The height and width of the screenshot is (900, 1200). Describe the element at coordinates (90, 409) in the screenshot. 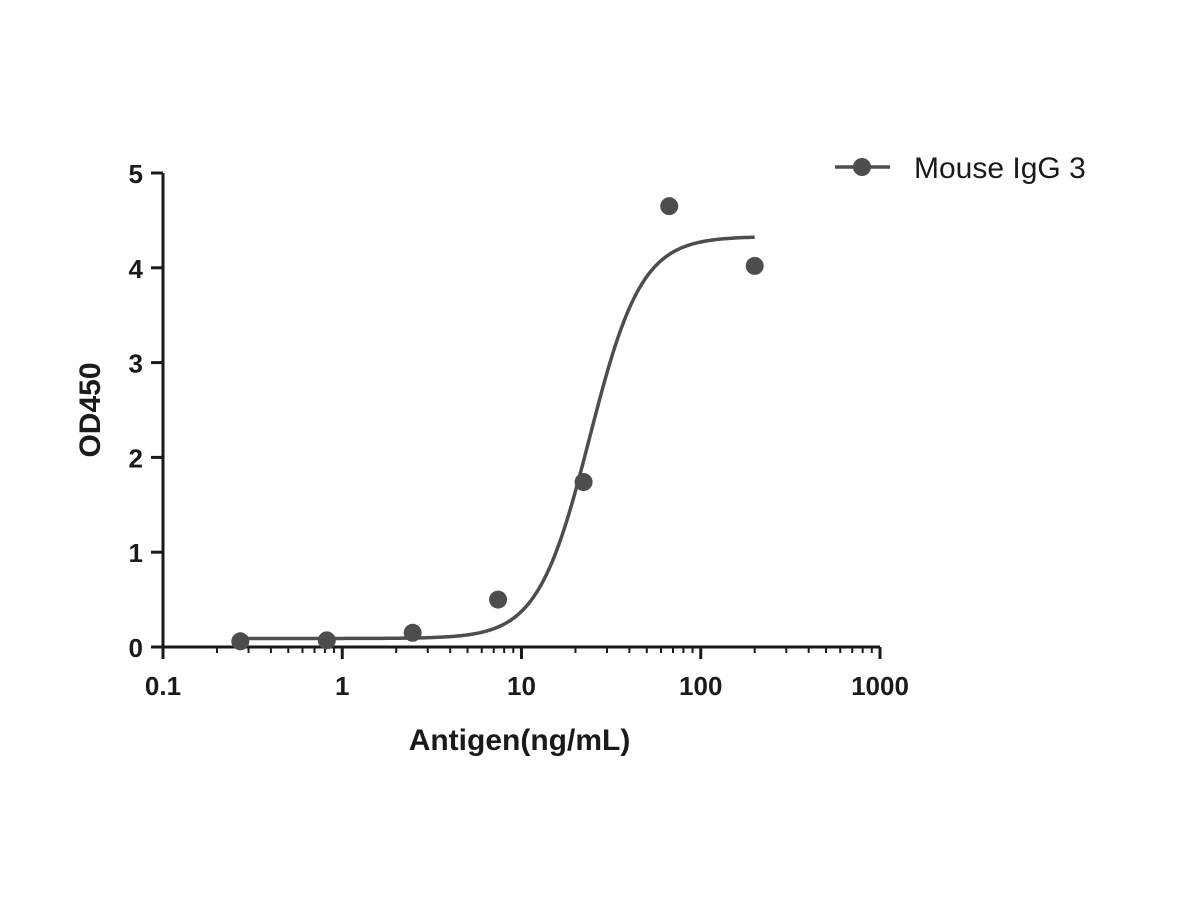

I see `y-axis-title: OD450` at that location.